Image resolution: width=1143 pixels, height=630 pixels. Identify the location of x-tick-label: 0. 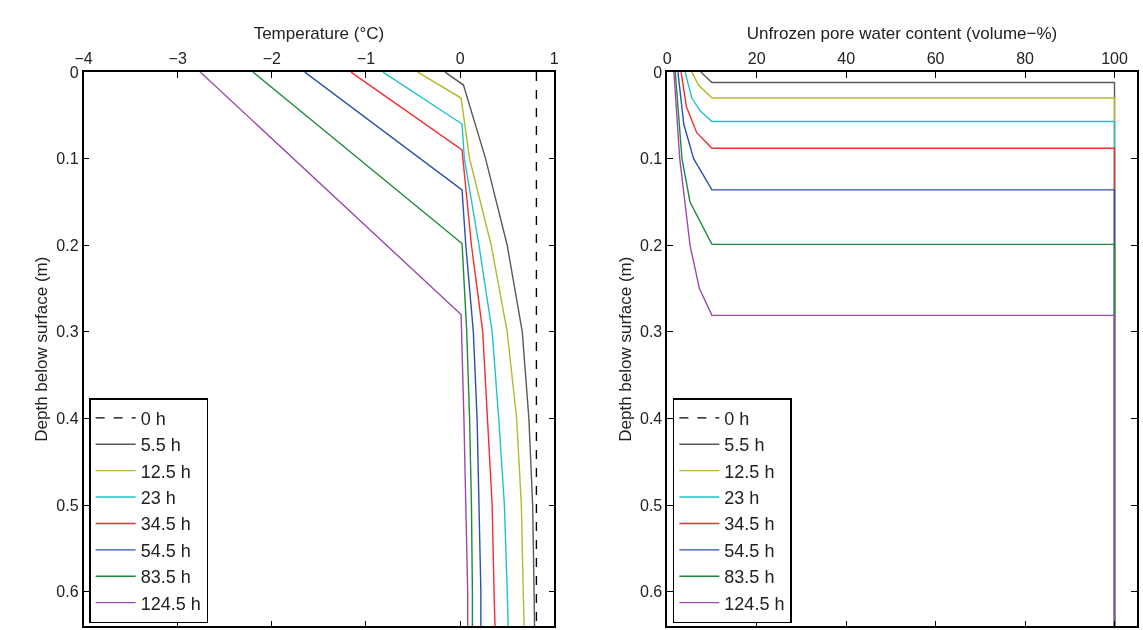
(460, 58).